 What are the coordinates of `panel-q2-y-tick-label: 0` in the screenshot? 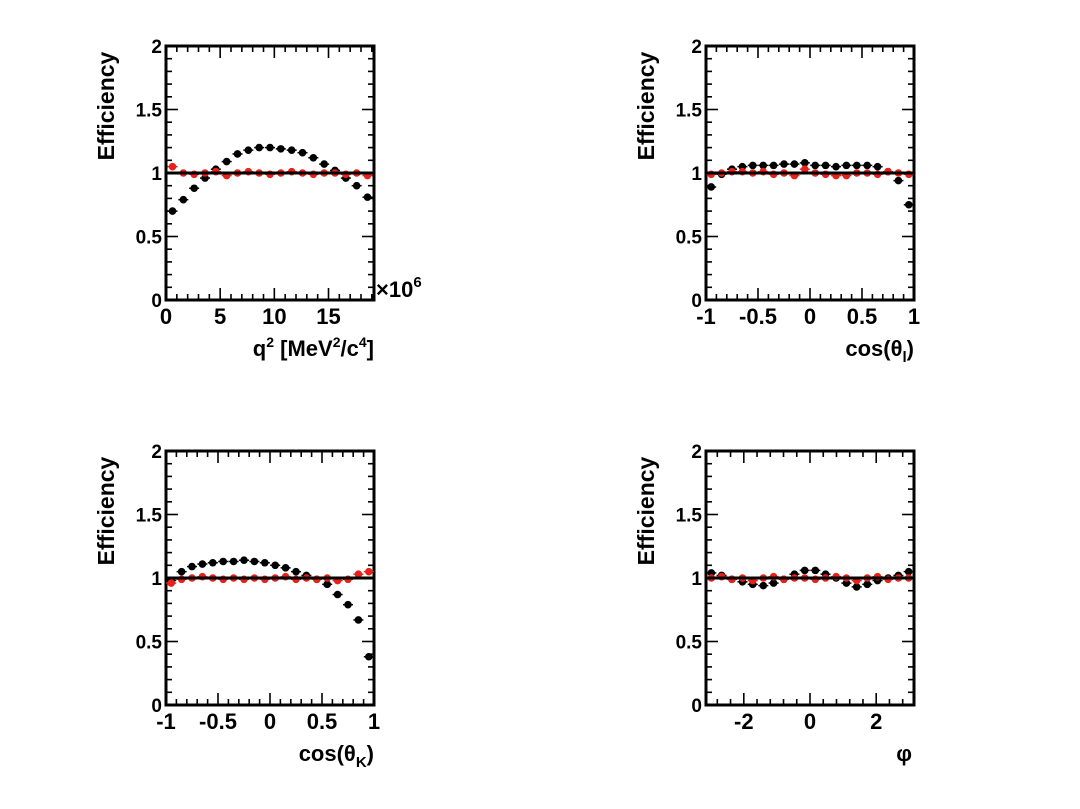 It's located at (156, 301).